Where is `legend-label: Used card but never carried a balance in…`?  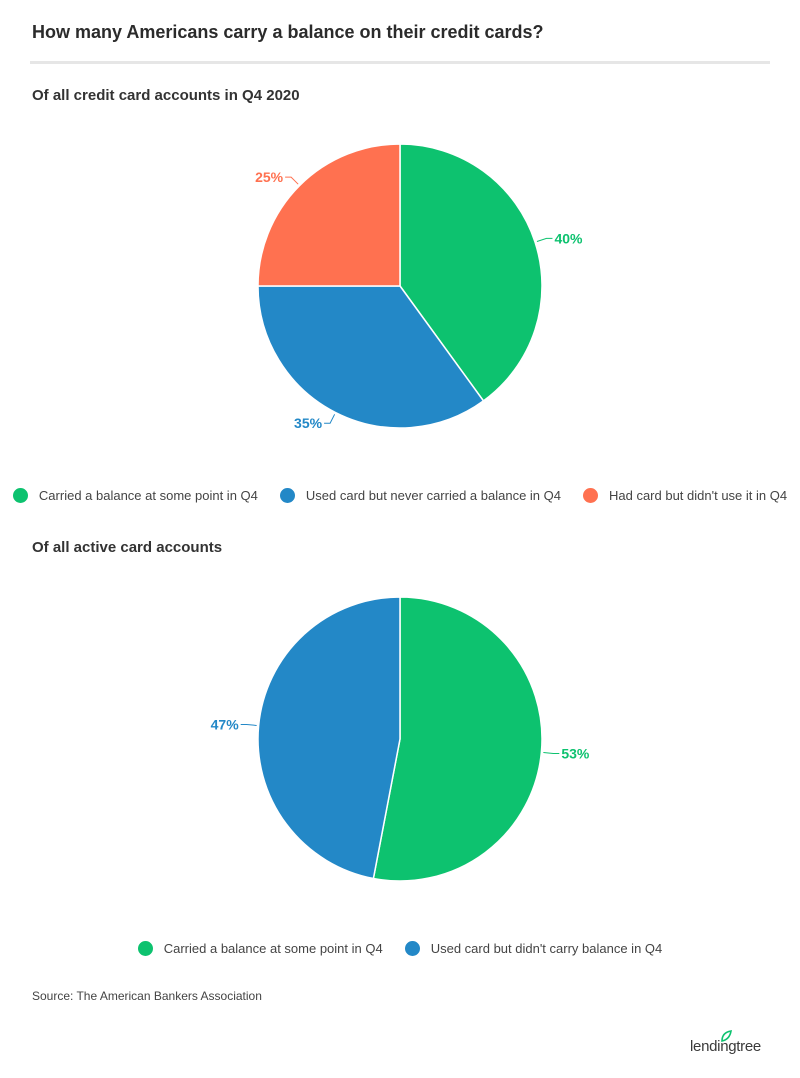 legend-label: Used card but never carried a balance in… is located at coordinates (433, 495).